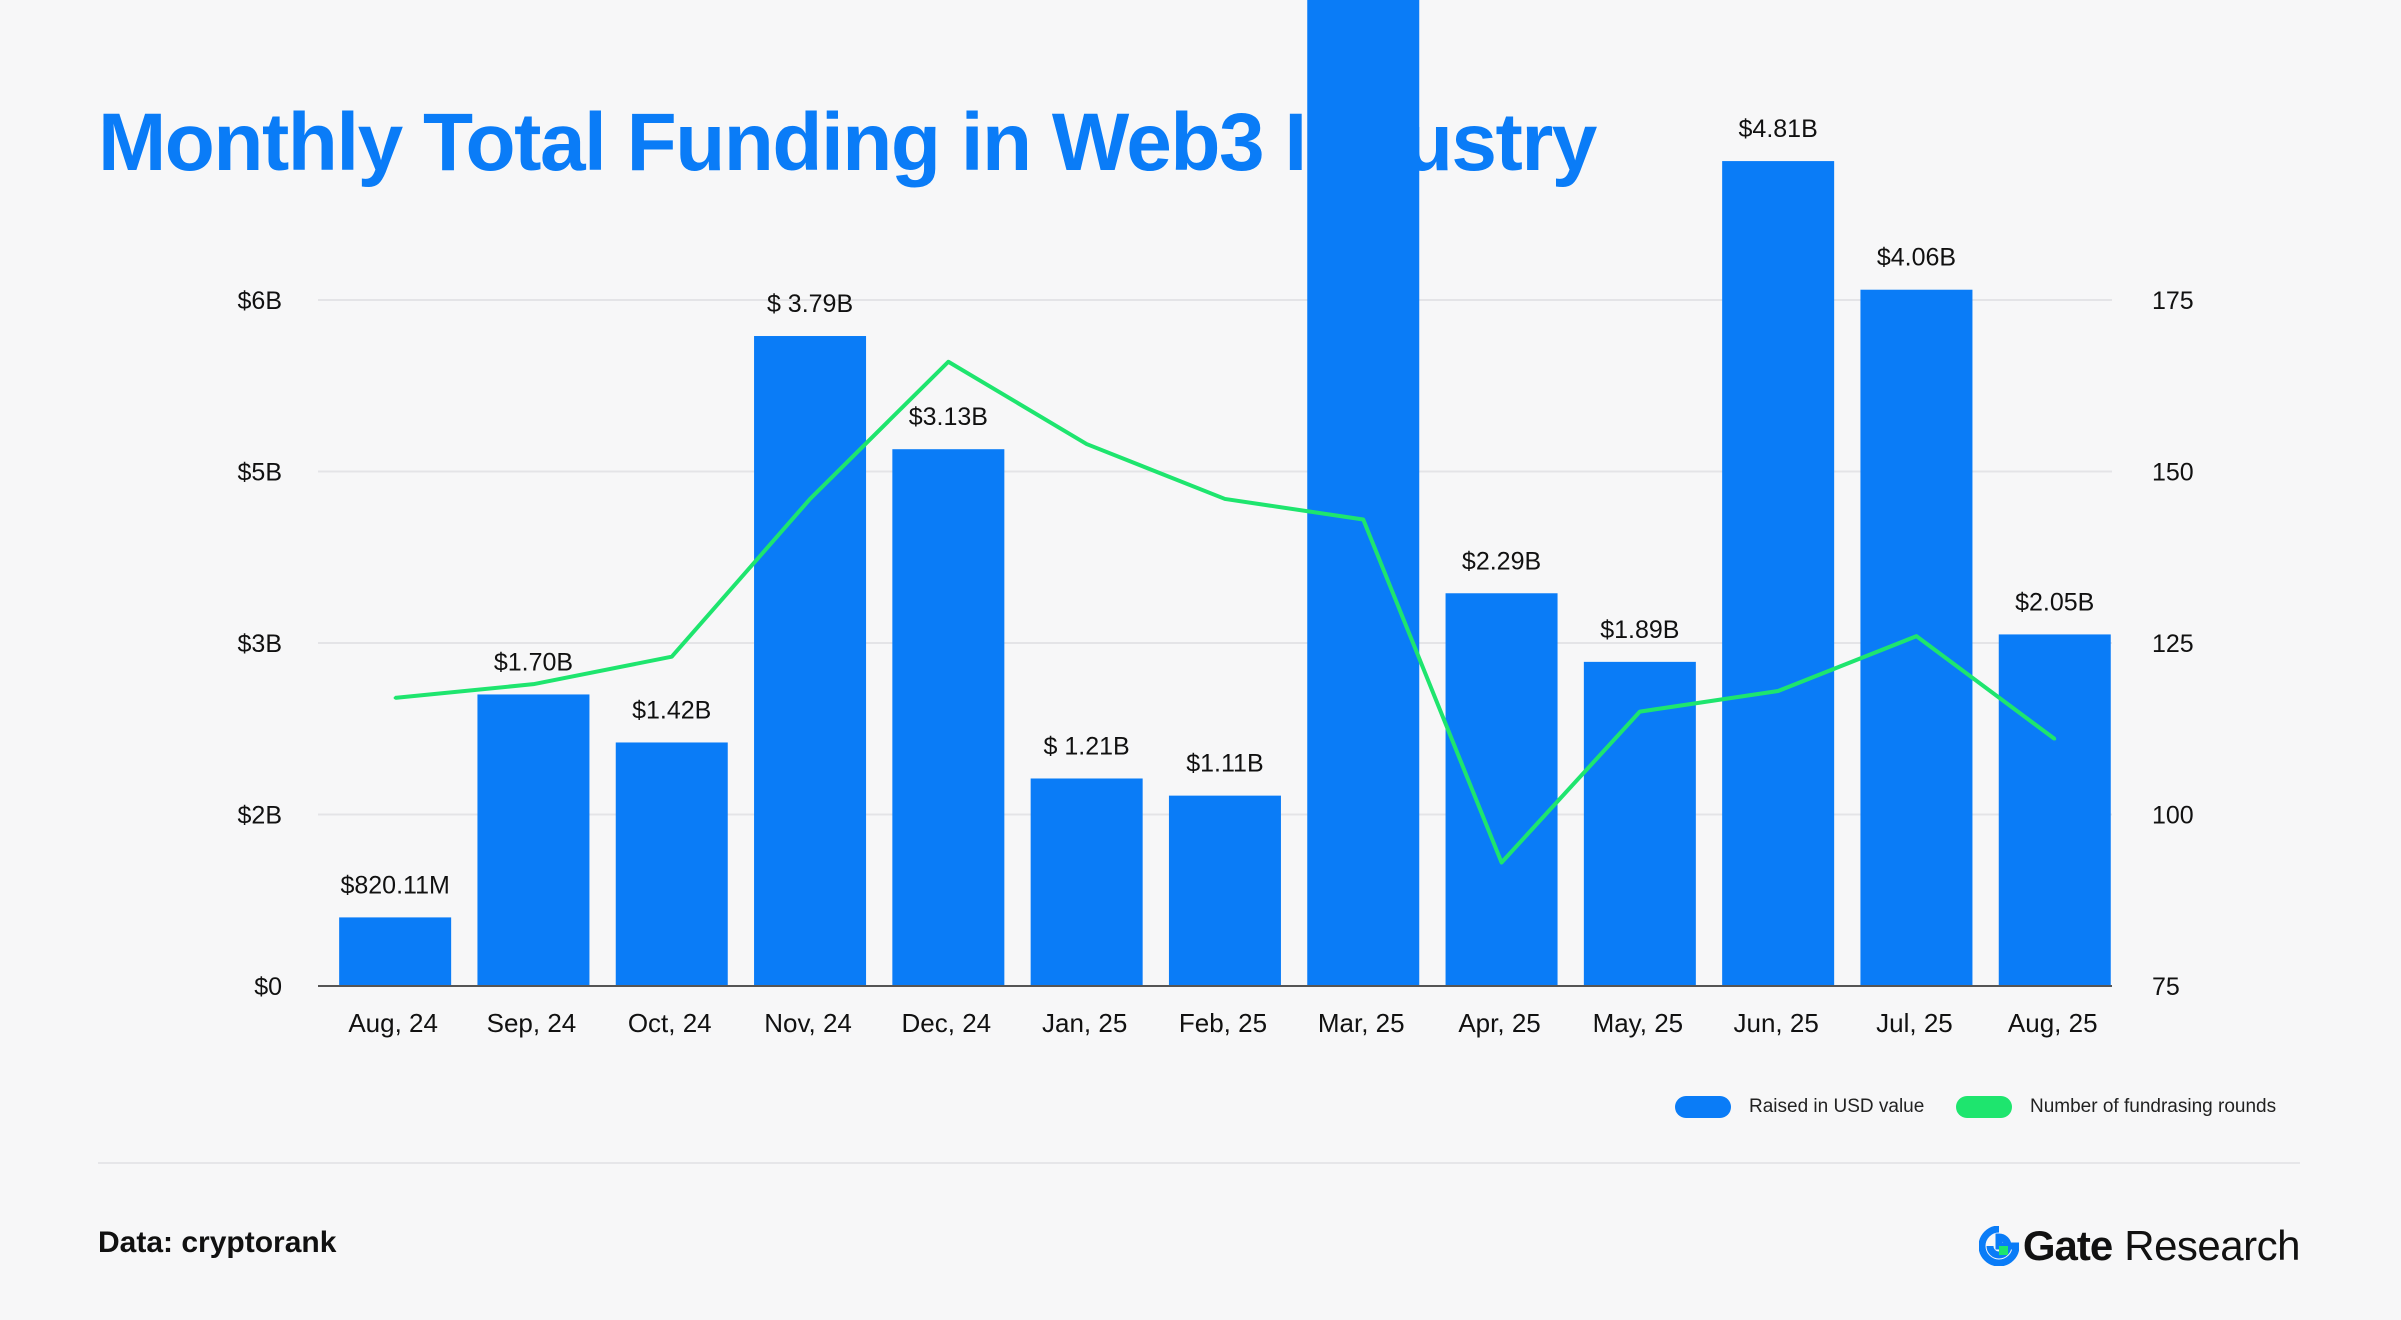  I want to click on bar-value-label: $4.81B, so click(1778, 129).